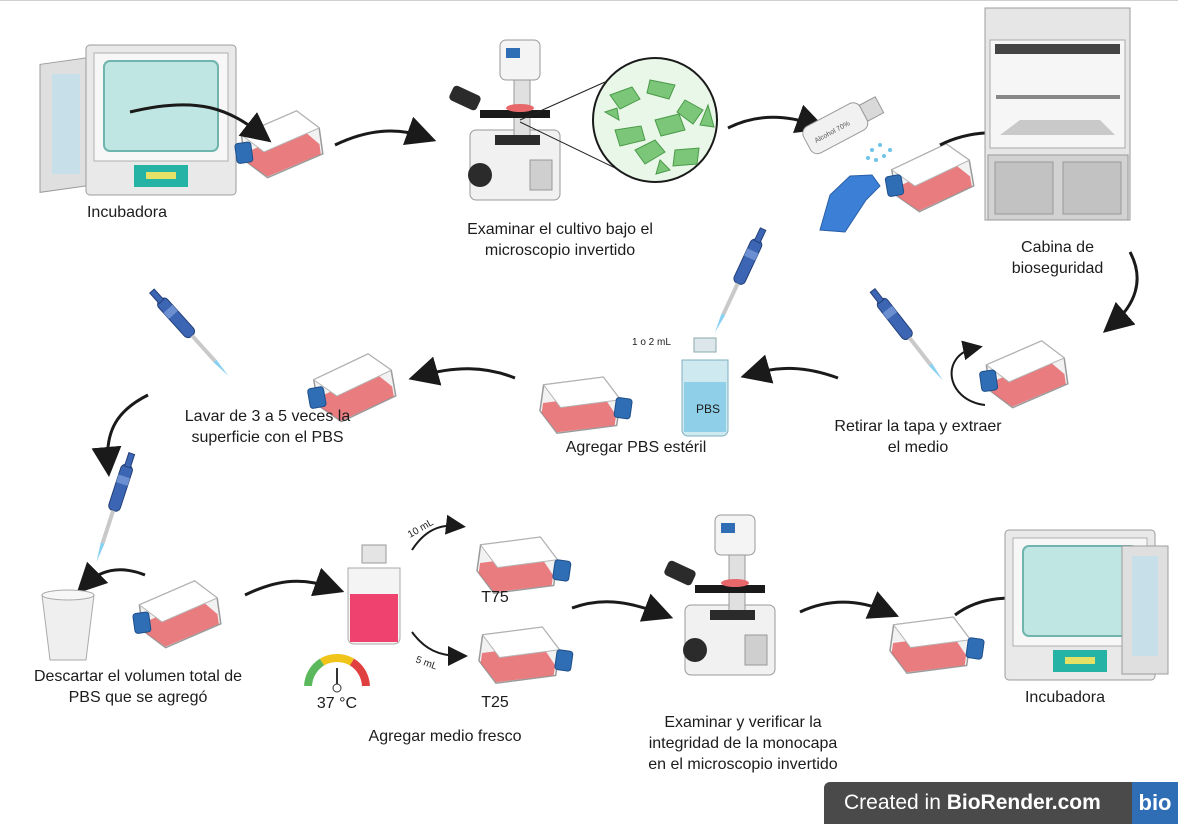  Describe the element at coordinates (114, 508) in the screenshot. I see `pipette-discard` at that location.